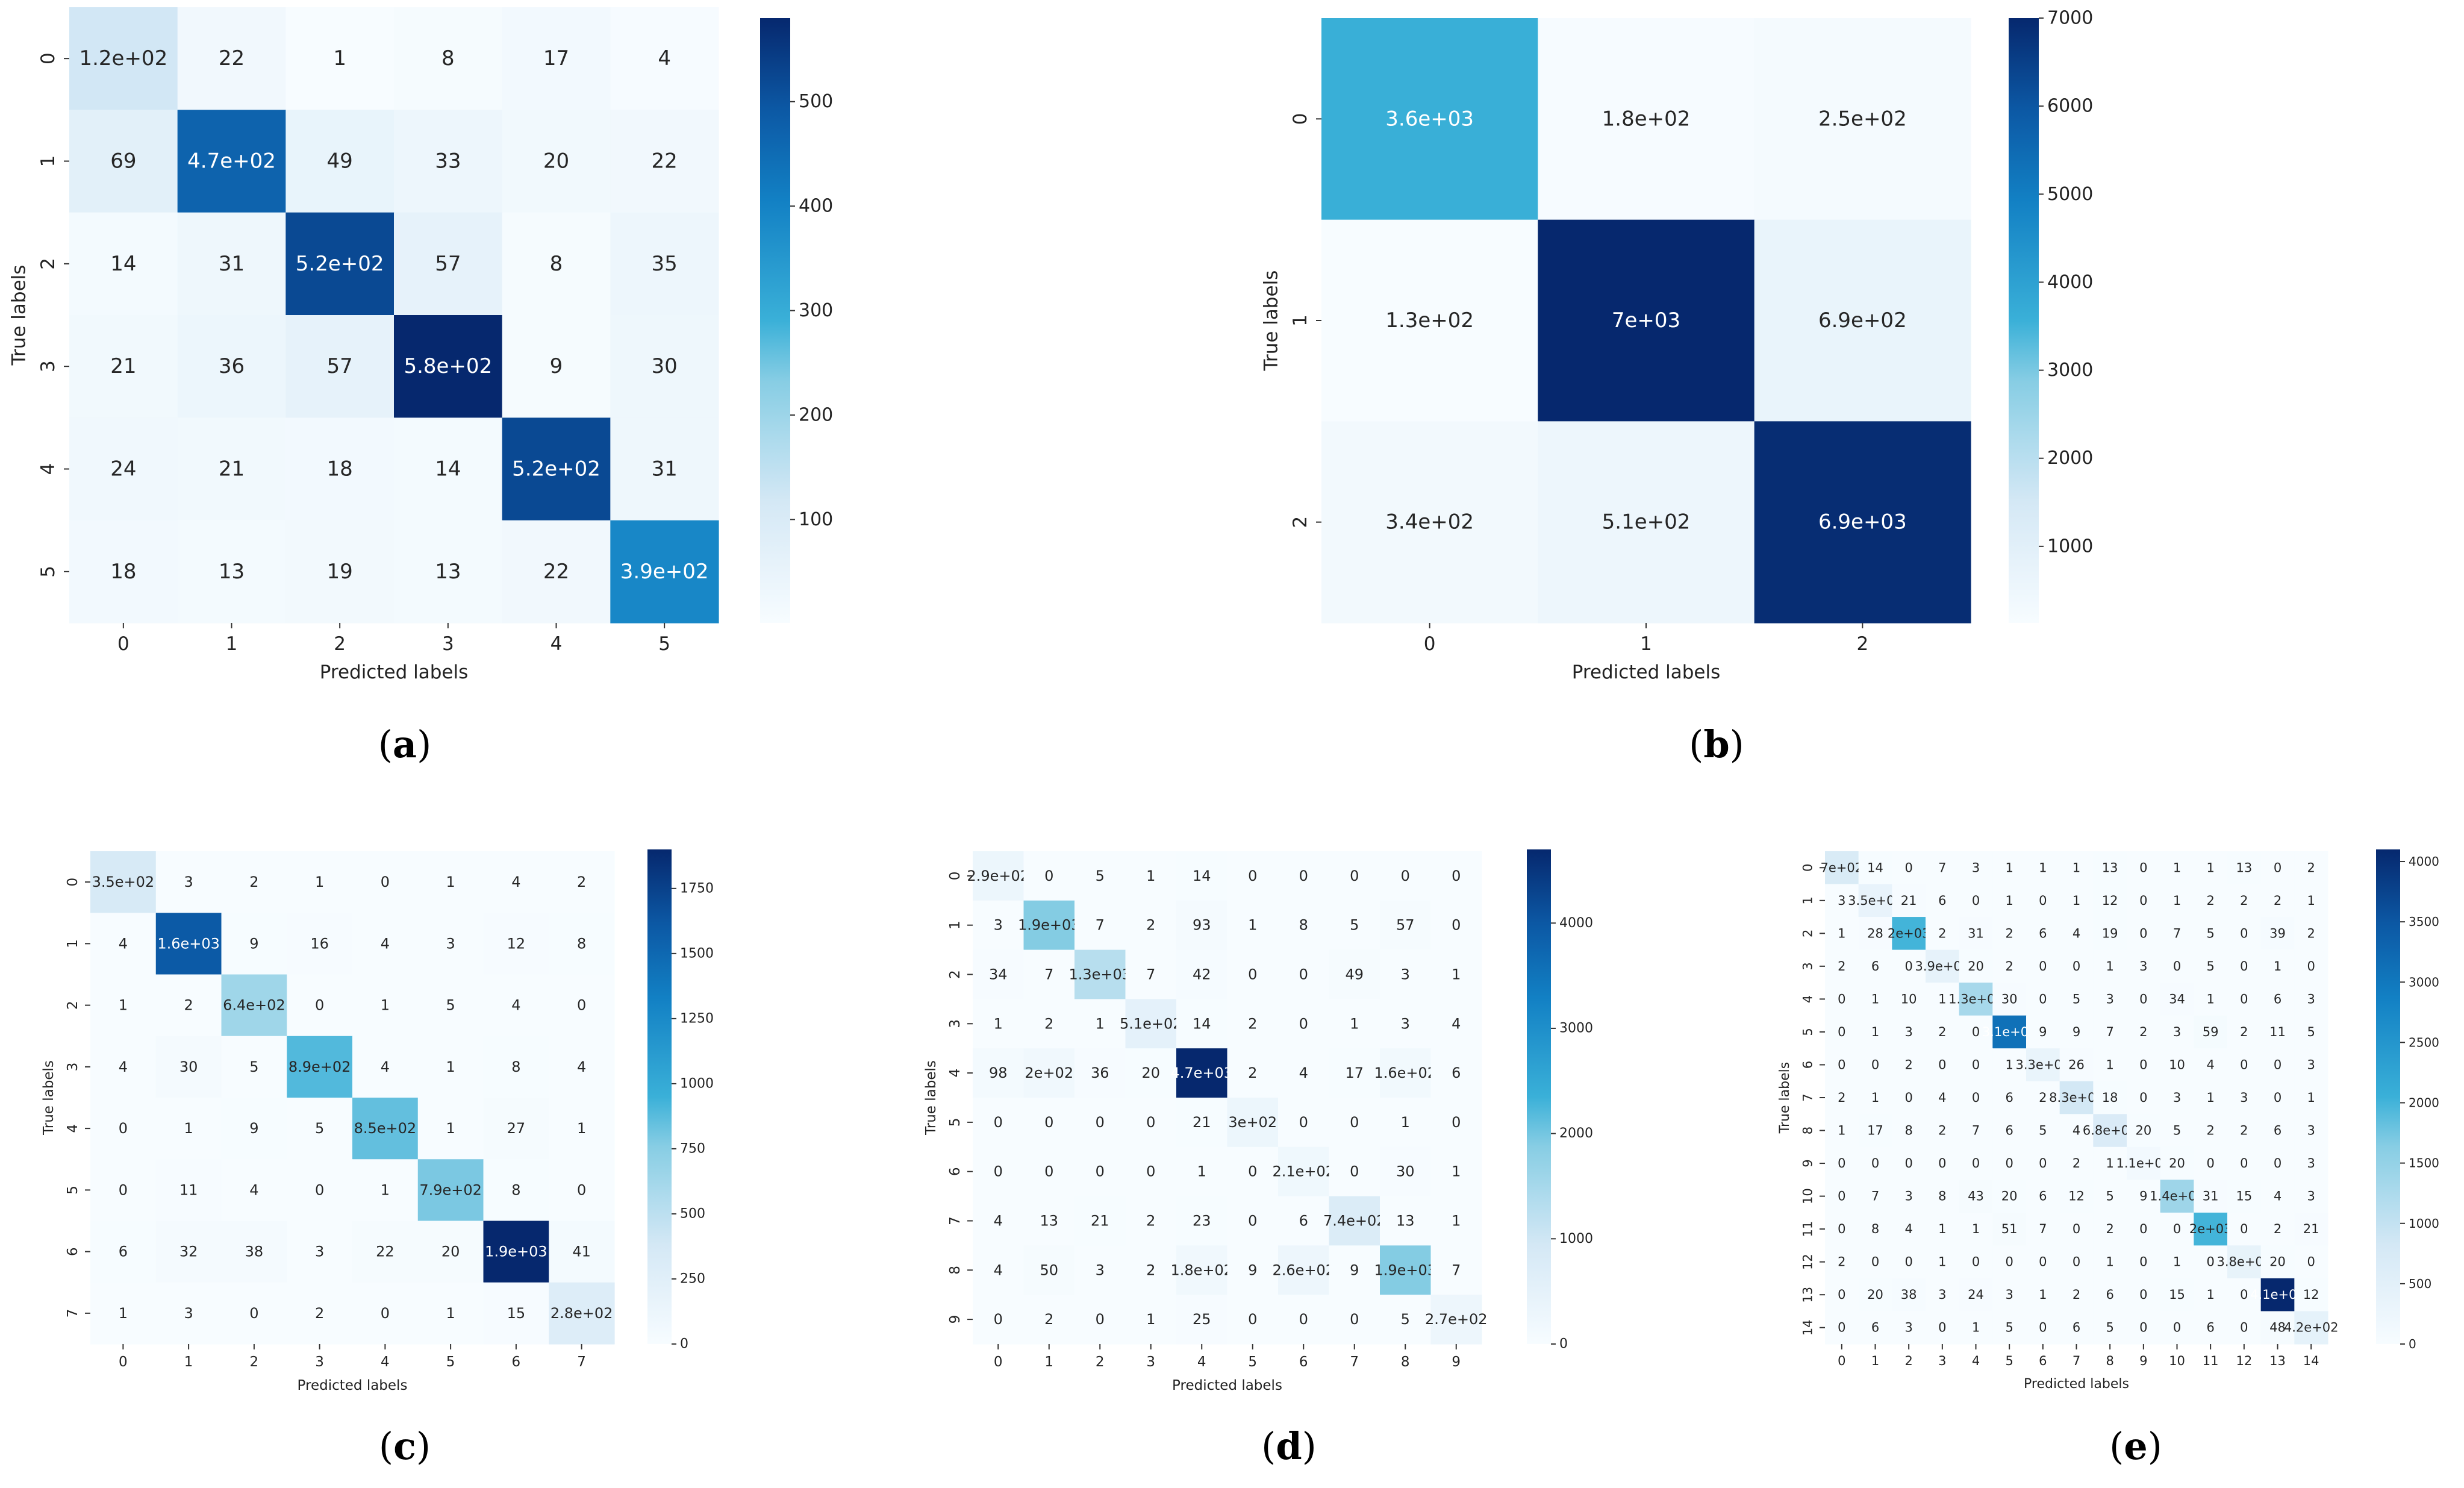 Image resolution: width=2464 pixels, height=1488 pixels. What do you see at coordinates (1202, 975) in the screenshot?
I see `cell-value-label: 42` at bounding box center [1202, 975].